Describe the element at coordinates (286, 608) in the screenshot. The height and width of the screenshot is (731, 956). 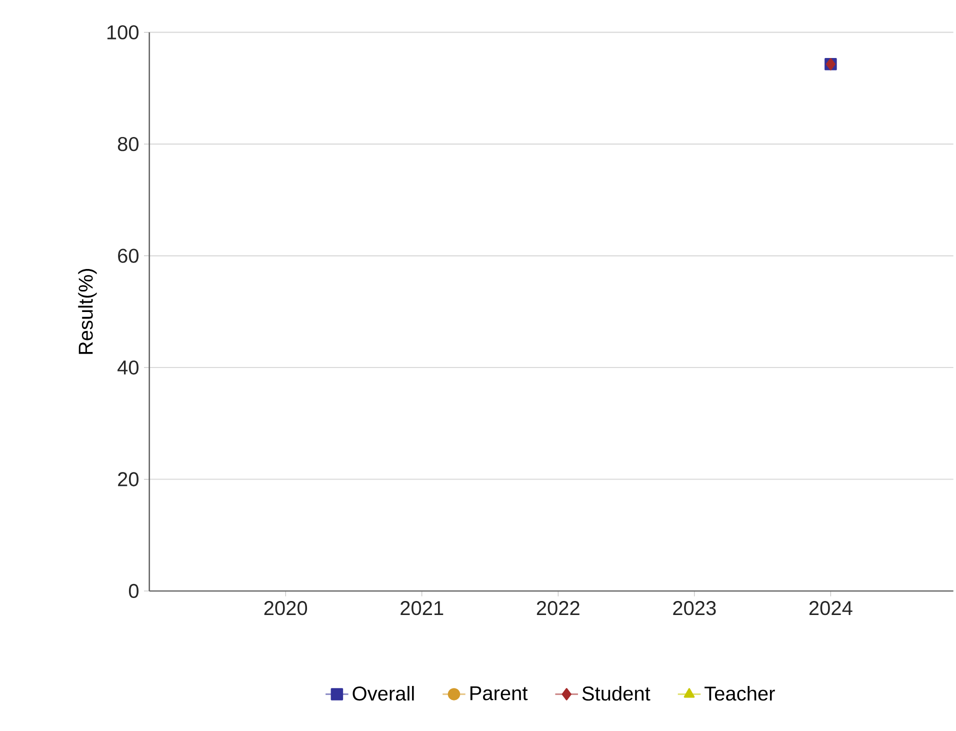
I see `x-tick-label: 2020` at that location.